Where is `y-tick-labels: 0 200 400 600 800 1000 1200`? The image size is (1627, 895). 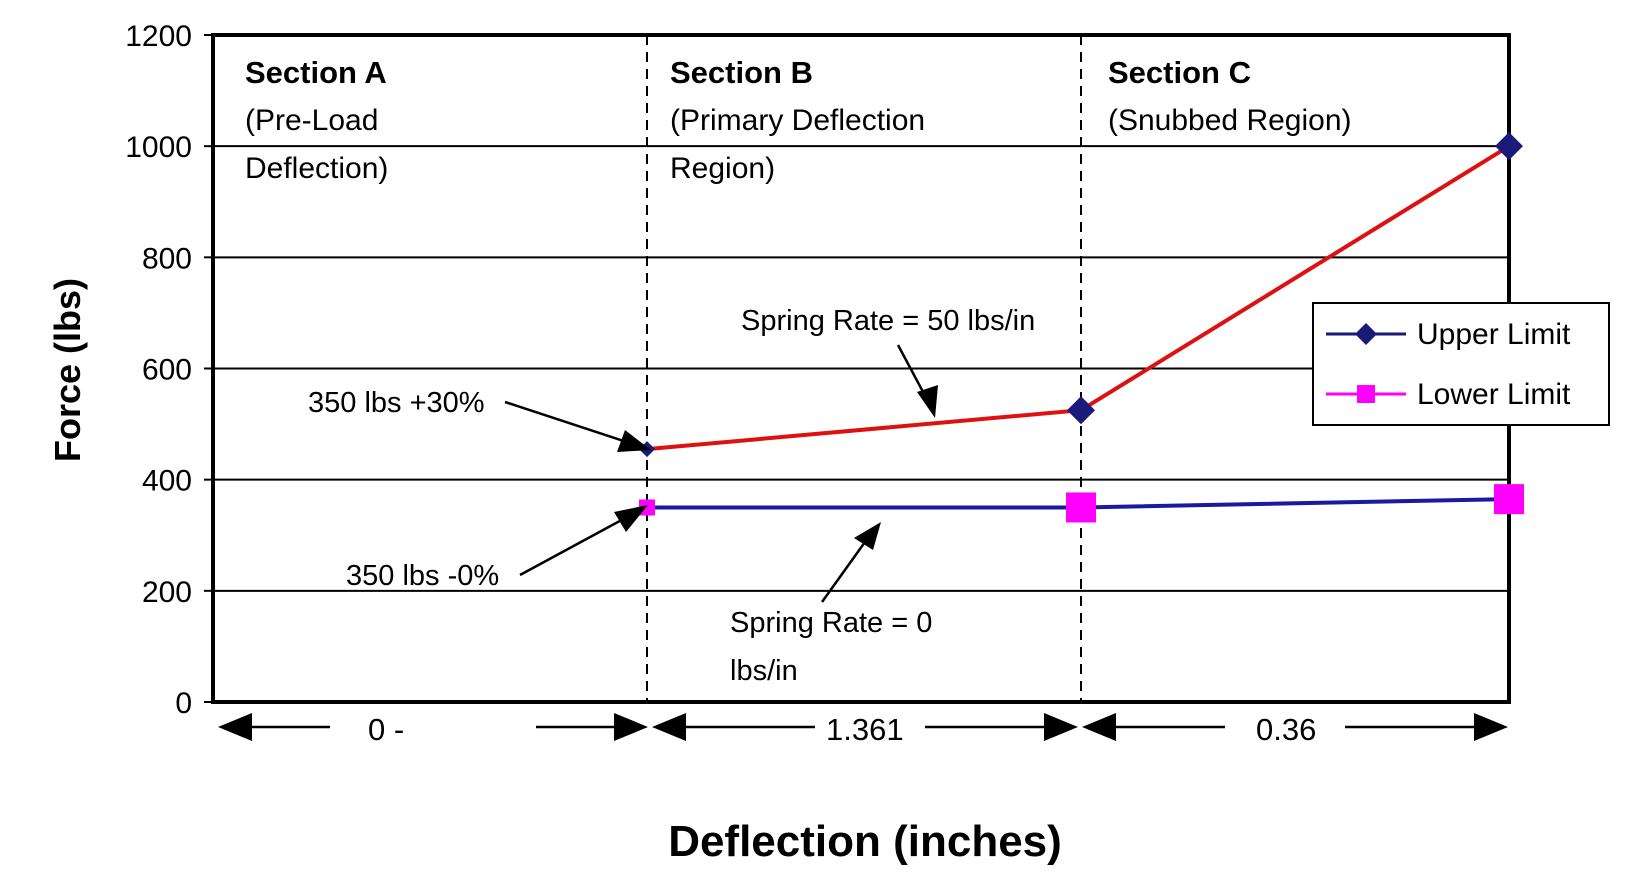
y-tick-labels: 0 200 400 600 800 1000 1200 is located at coordinates (158, 370).